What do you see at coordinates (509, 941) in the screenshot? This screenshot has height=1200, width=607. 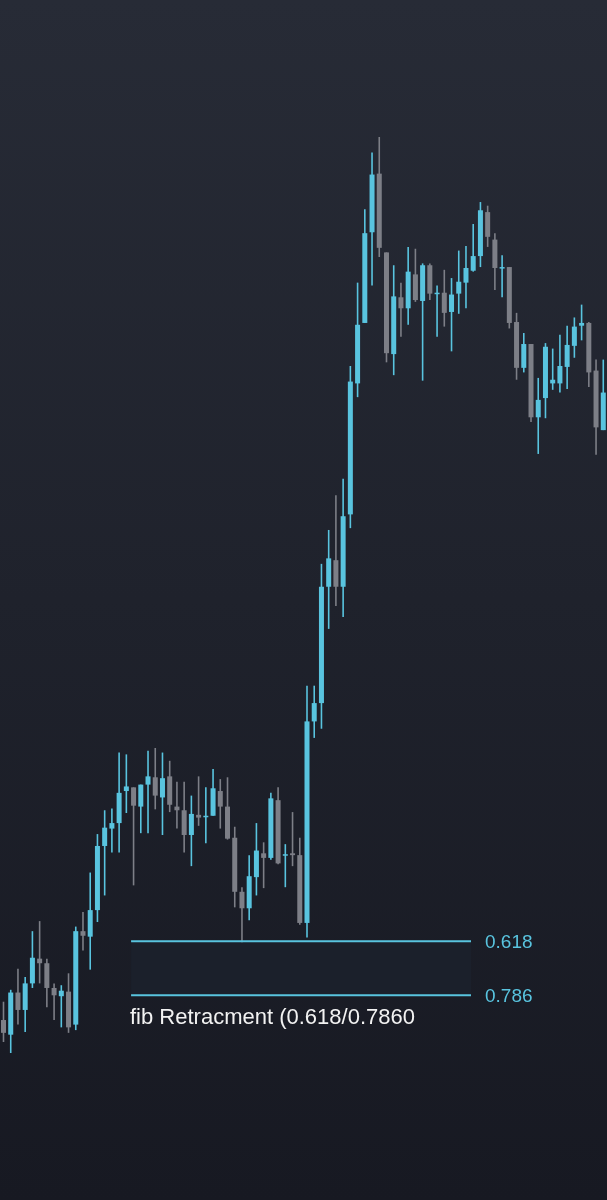 I see `annotation: 0.618` at bounding box center [509, 941].